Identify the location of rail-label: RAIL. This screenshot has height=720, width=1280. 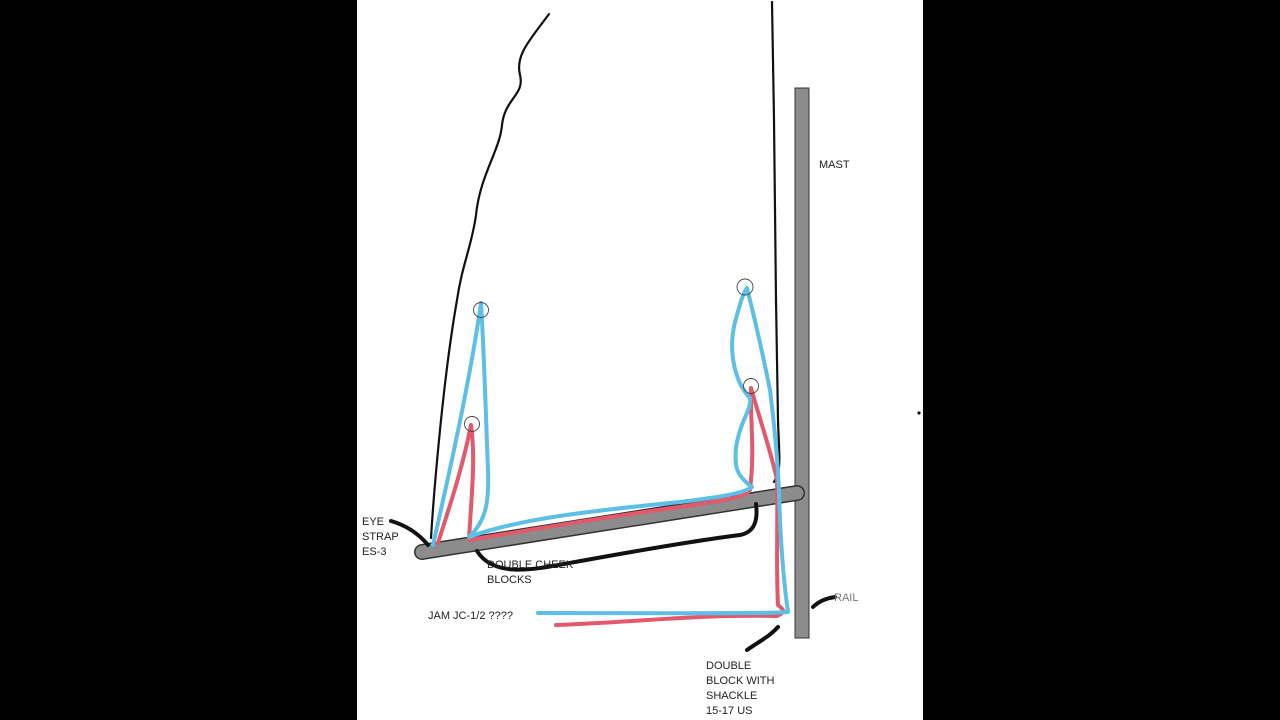
(846, 598).